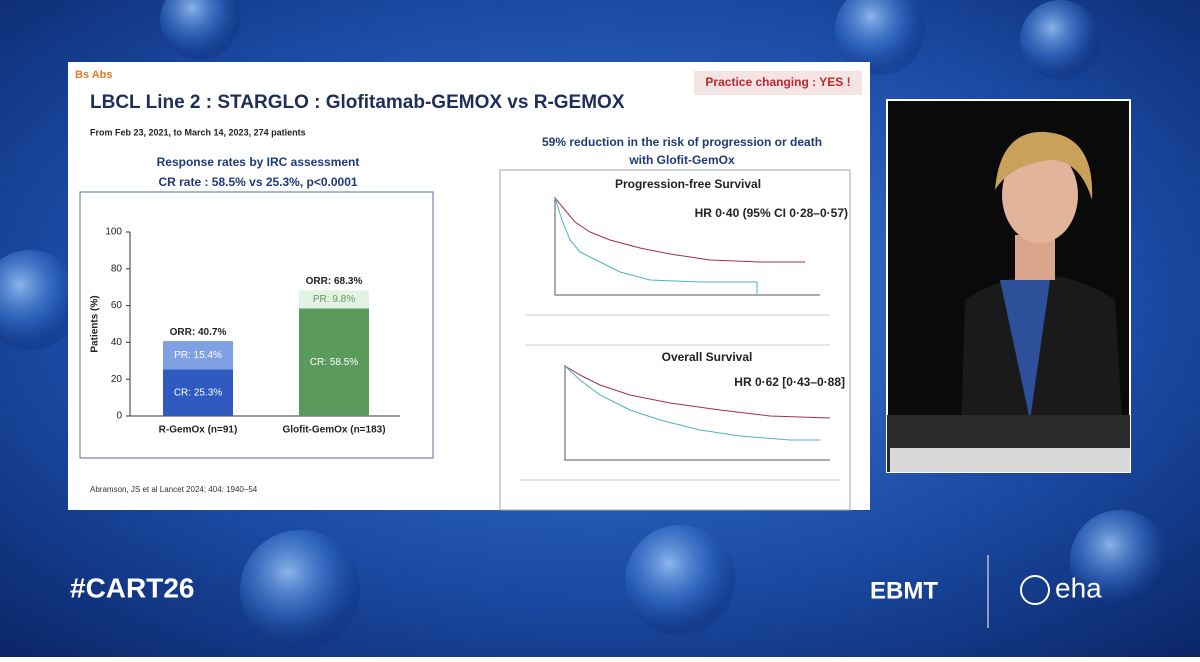 The width and height of the screenshot is (1200, 662). Describe the element at coordinates (119, 416) in the screenshot. I see `y-tick-label: 0` at that location.